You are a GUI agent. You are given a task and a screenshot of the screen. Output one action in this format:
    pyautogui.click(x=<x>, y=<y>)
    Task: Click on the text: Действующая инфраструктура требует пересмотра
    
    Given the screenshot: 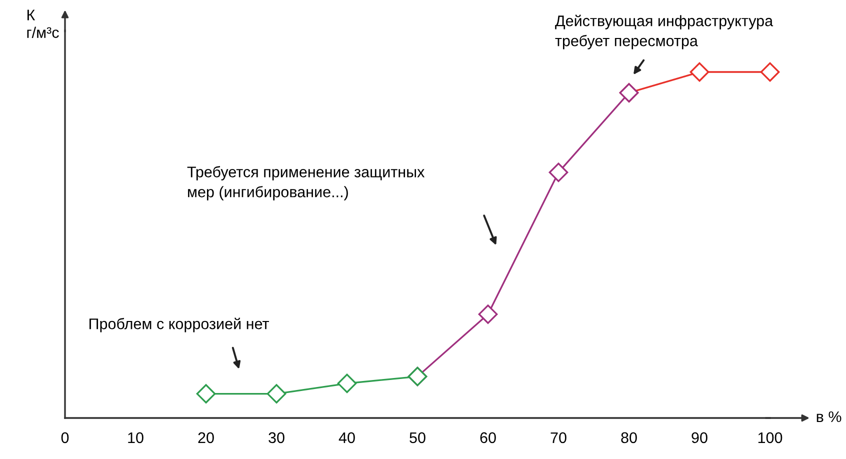 What is the action you would take?
    pyautogui.click(x=664, y=32)
    